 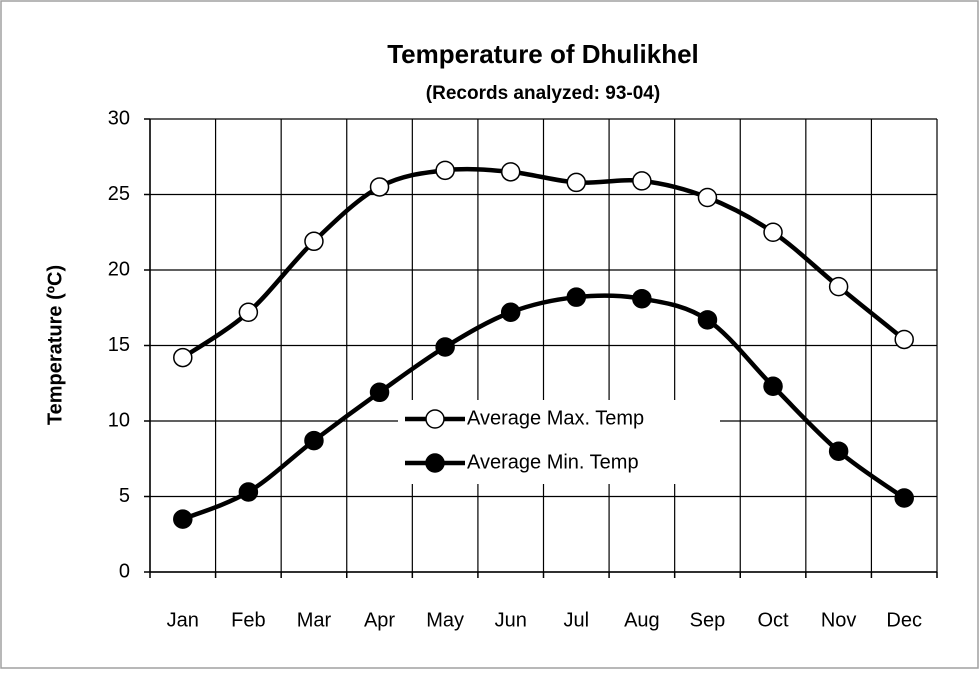 I want to click on legend-box, so click(x=559, y=442).